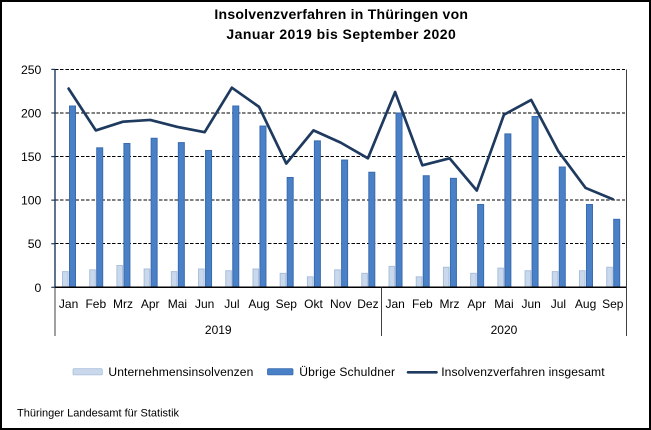 The image size is (651, 430). I want to click on svg-text: Insolvenzverfahren insgesamt, so click(523, 372).